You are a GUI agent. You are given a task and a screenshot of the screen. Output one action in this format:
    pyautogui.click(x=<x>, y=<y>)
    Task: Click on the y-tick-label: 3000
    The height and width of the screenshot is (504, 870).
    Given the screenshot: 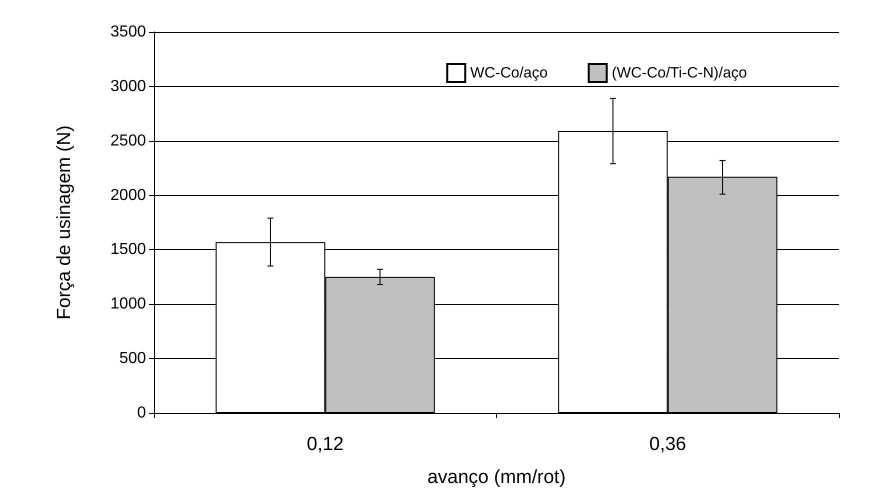 What is the action you would take?
    pyautogui.click(x=128, y=86)
    